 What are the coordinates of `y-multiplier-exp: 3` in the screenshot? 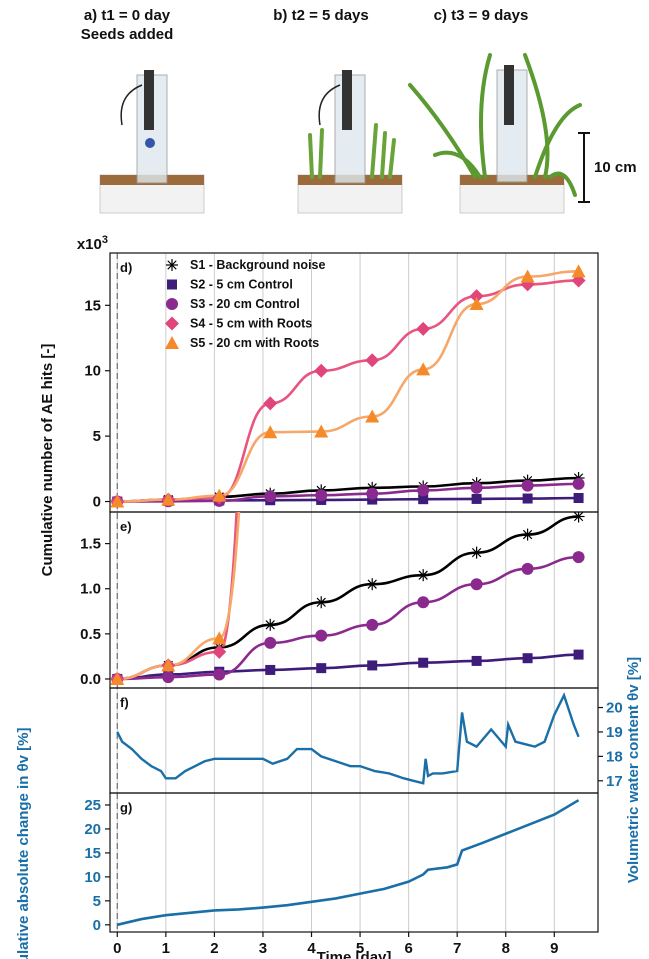 It's located at (105, 240).